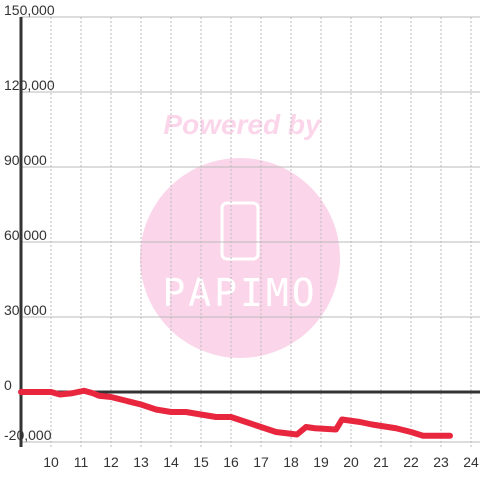  Describe the element at coordinates (321, 462) in the screenshot. I see `x-tick-label: 19` at that location.